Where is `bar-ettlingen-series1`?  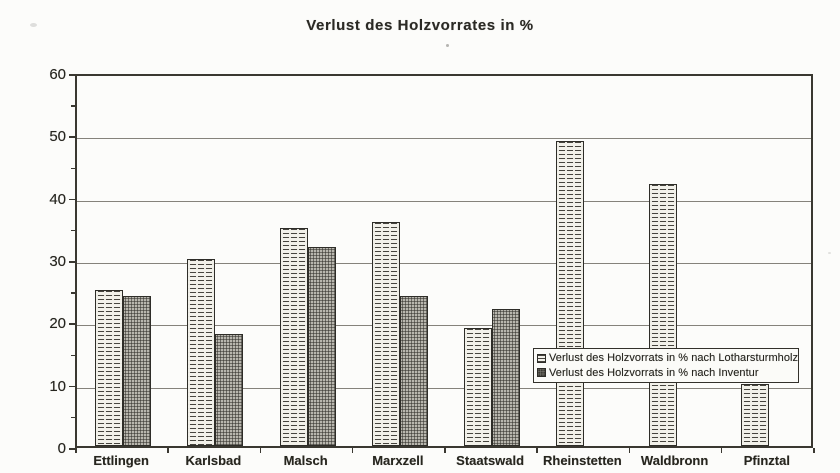 bar-ettlingen-series1 is located at coordinates (137, 371).